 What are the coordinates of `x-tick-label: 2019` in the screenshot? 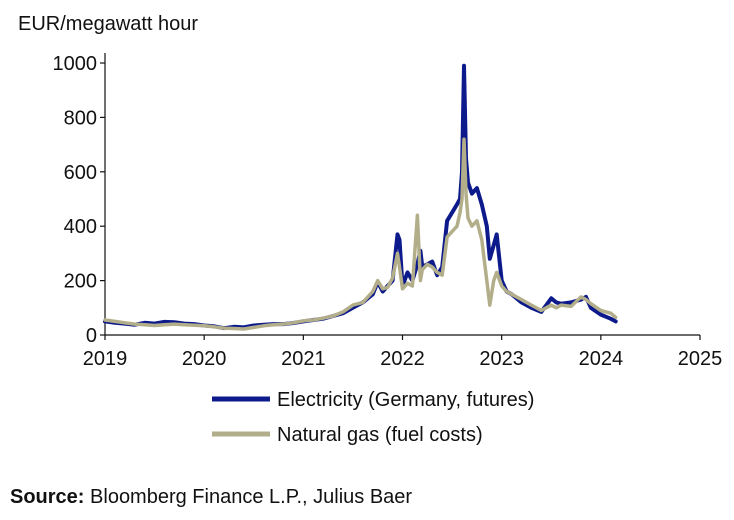 It's located at (105, 359).